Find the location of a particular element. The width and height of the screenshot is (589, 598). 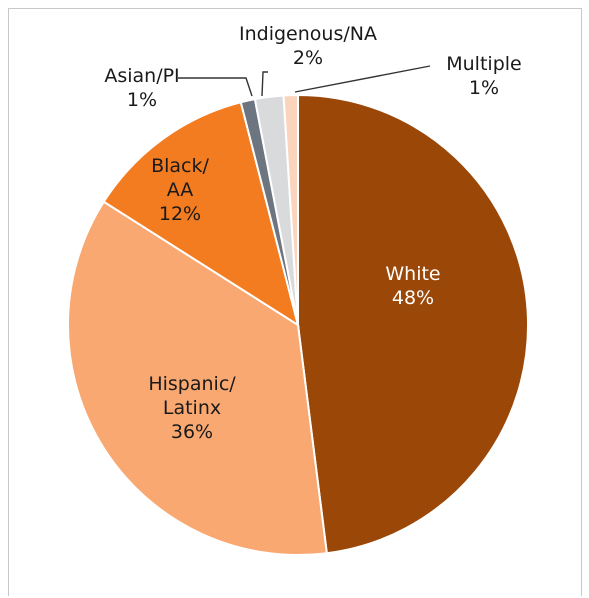

slice-category-label: Hispanic/ is located at coordinates (192, 384).